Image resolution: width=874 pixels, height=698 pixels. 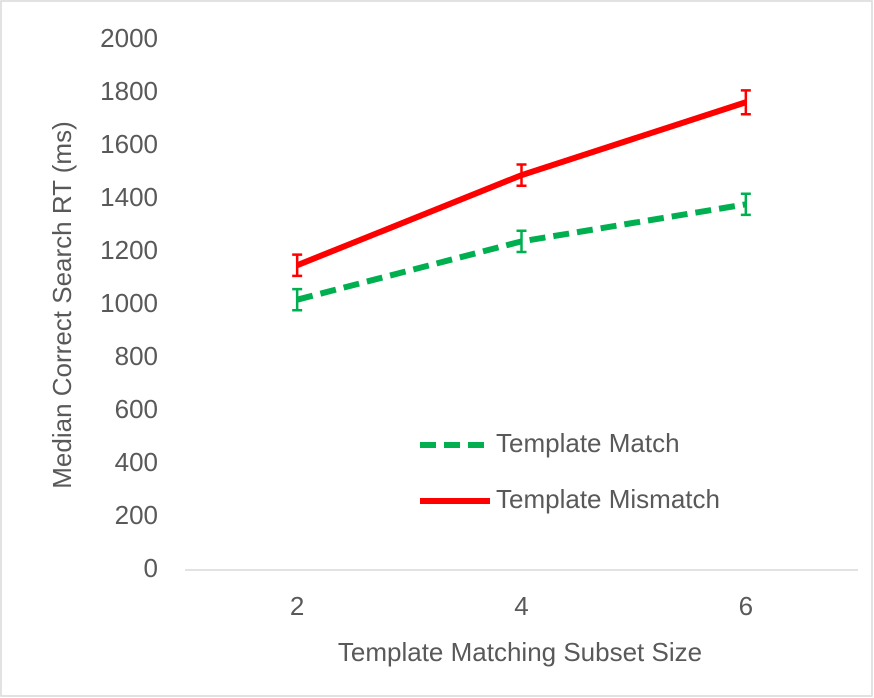 I want to click on x-tick-label: 6, so click(x=746, y=606).